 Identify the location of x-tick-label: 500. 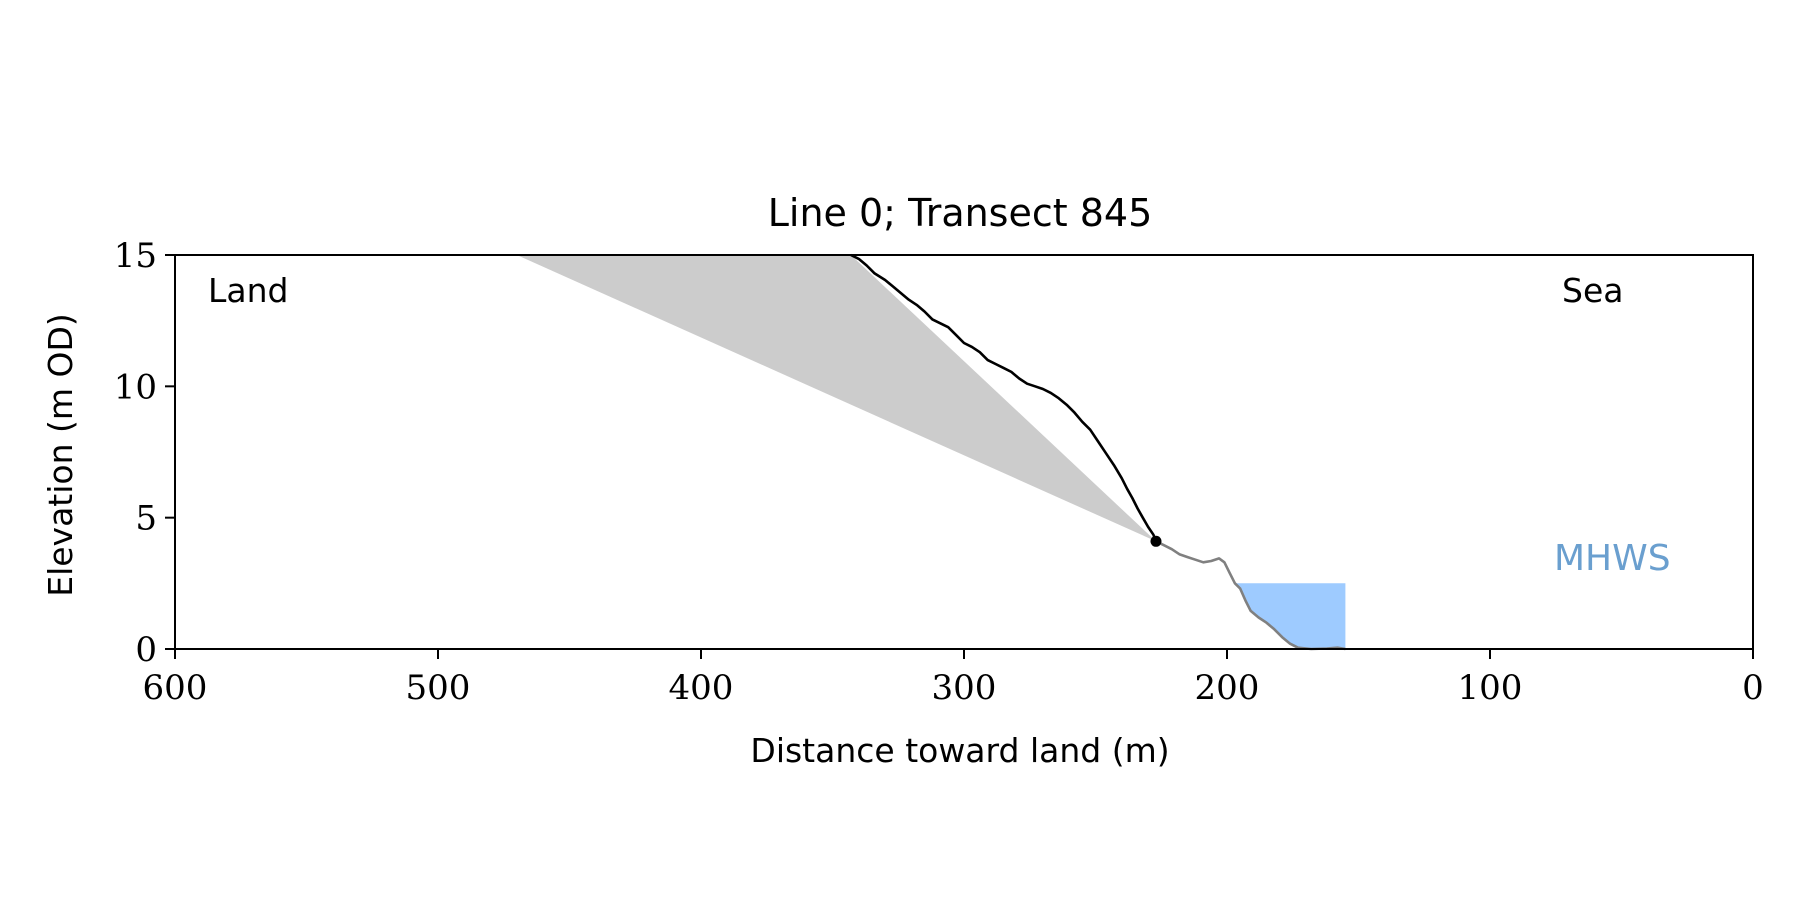
(438, 688).